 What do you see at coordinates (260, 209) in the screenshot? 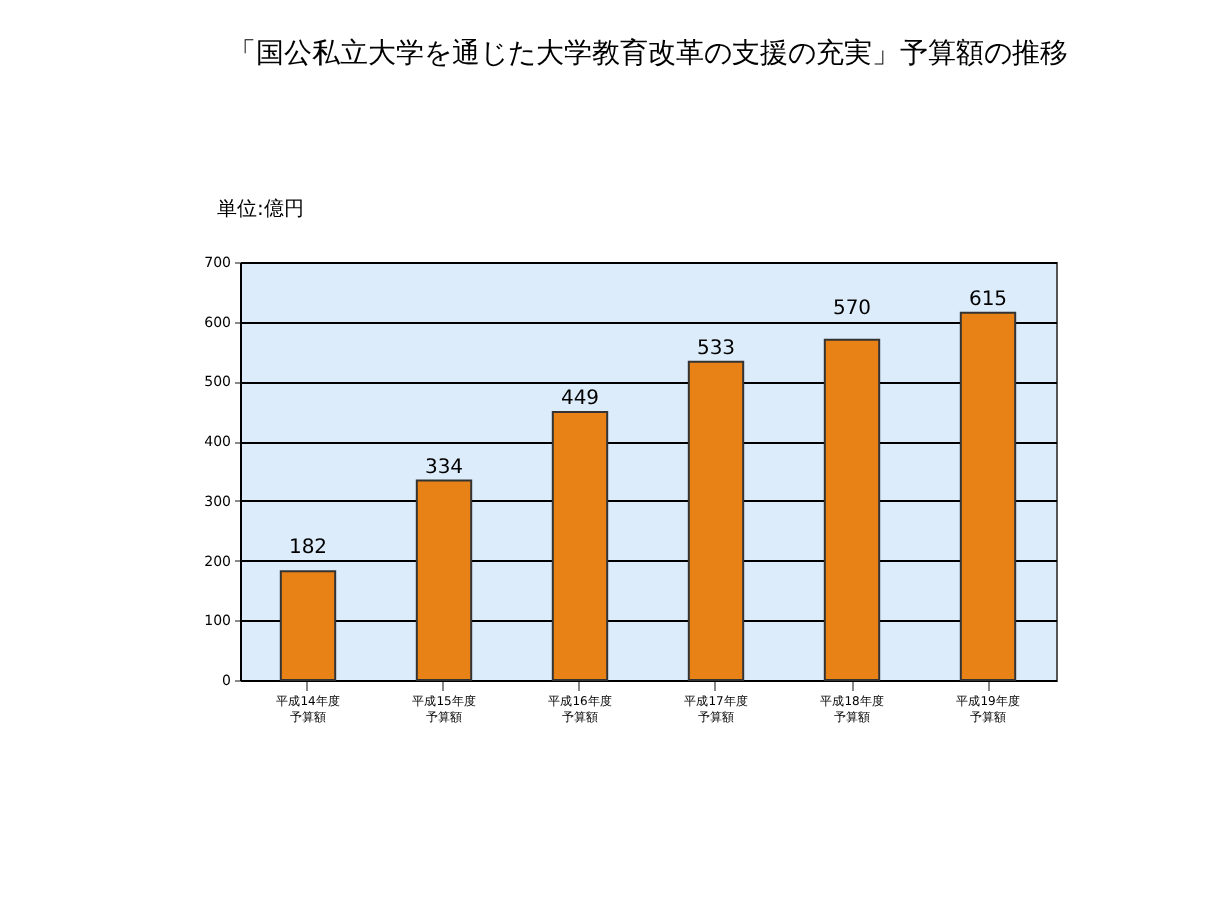
I see `y-axis-title: 単位:億円` at bounding box center [260, 209].